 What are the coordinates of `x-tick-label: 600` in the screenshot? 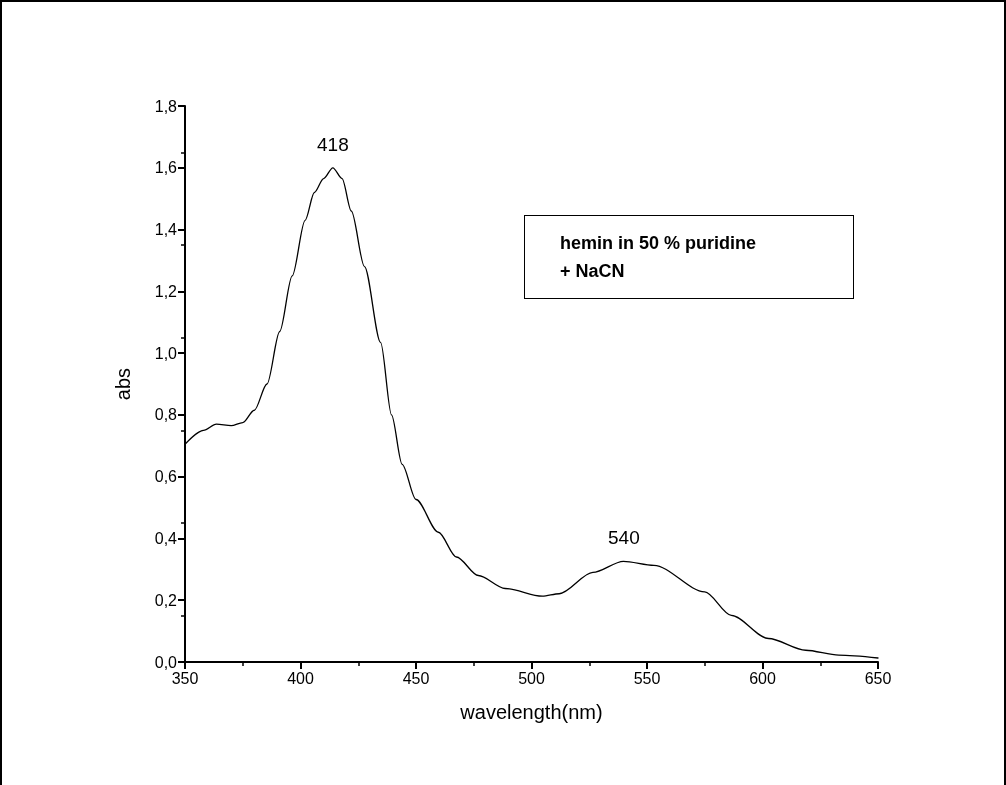 It's located at (762, 678).